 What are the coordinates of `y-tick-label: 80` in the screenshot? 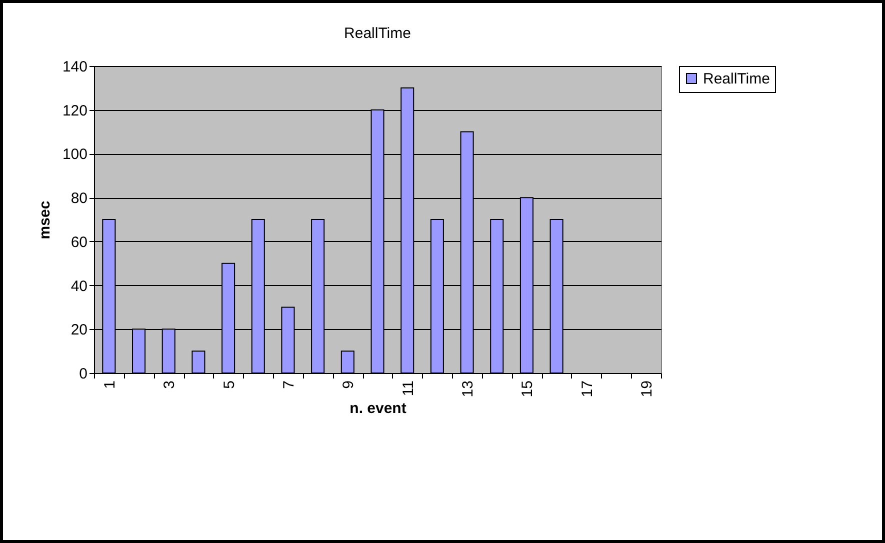 It's located at (79, 199).